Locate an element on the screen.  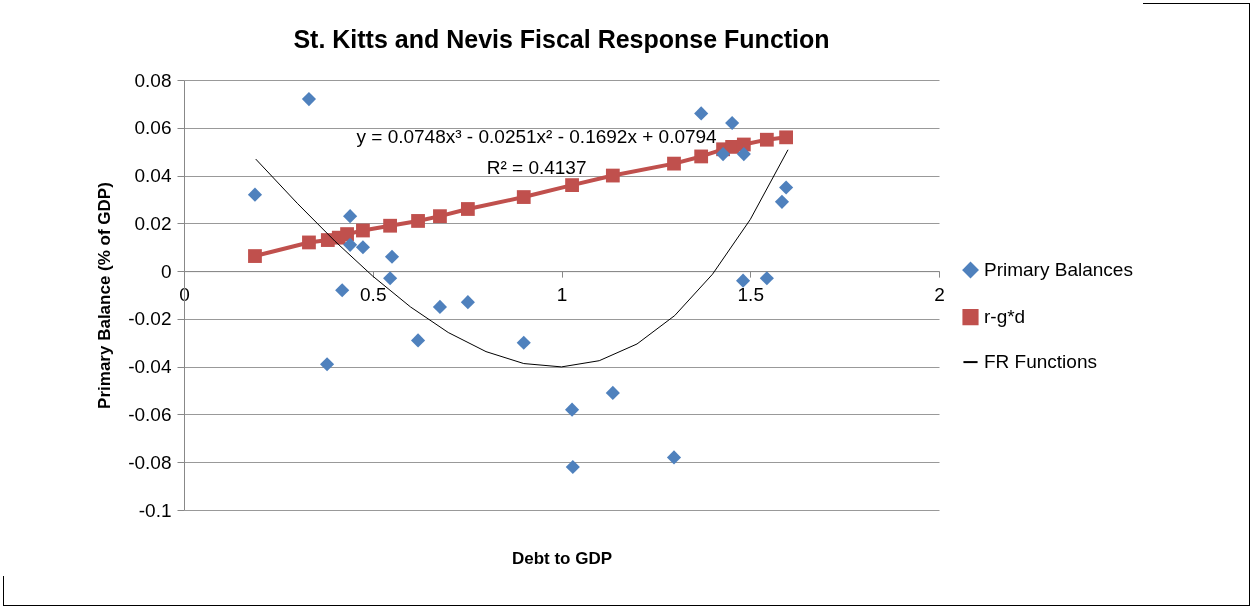
chart-title: St. Kitts and Nevis Fiscal Response Function is located at coordinates (561, 39).